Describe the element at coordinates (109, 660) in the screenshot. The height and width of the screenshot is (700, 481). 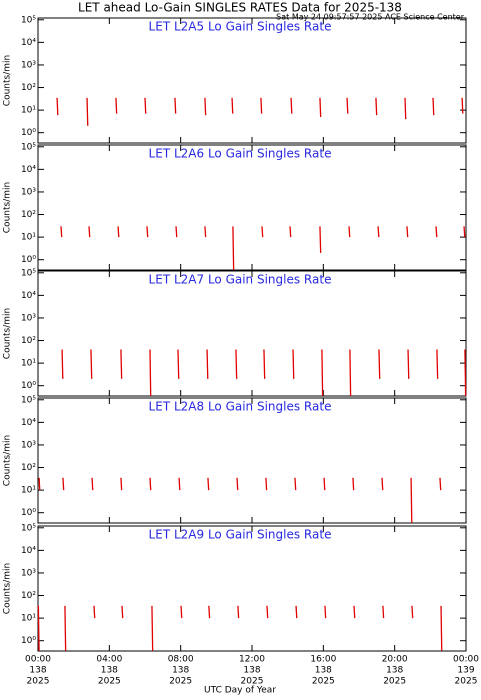
I see `x-tick-label: 04:00` at that location.